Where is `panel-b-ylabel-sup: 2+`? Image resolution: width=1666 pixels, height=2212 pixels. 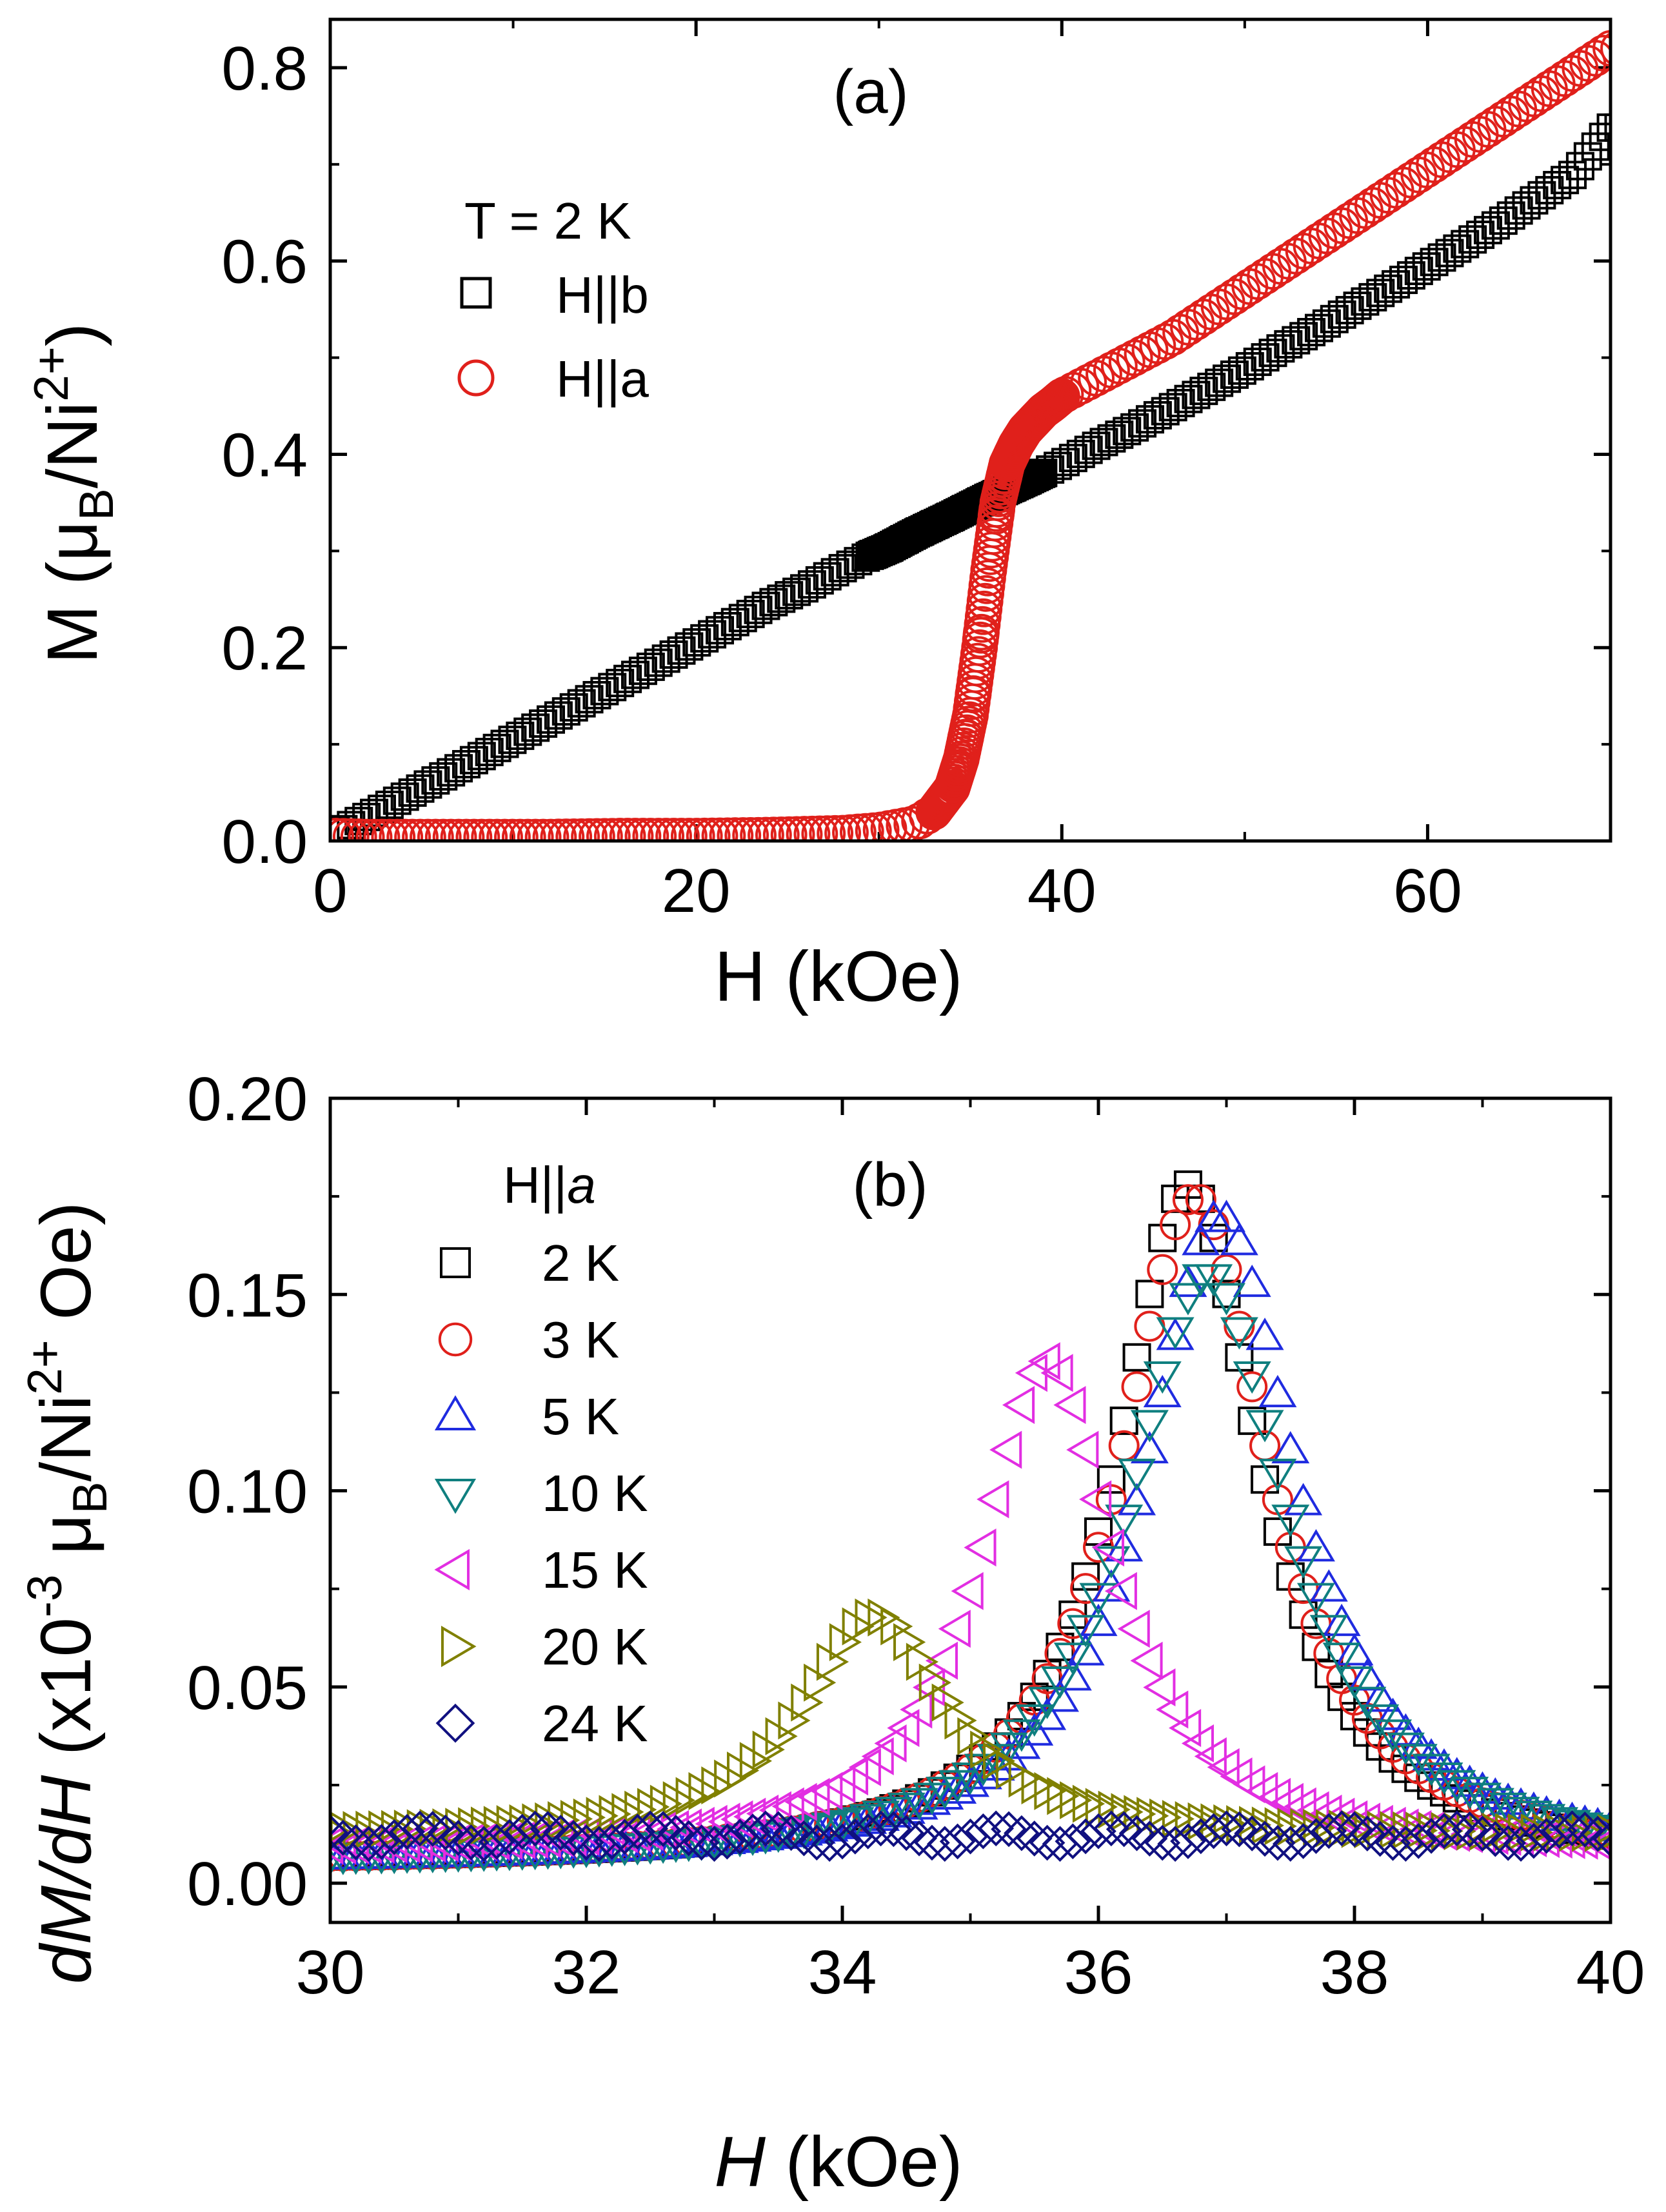 panel-b-ylabel-sup: 2+ is located at coordinates (44, 1367).